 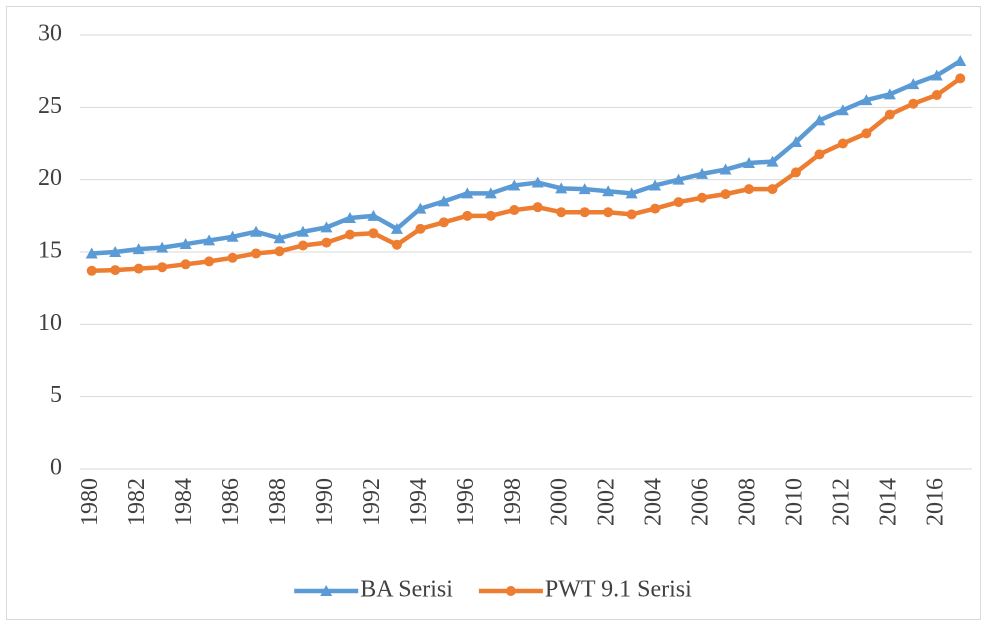 What do you see at coordinates (373, 590) in the screenshot?
I see `legend-item: BA Serisi` at bounding box center [373, 590].